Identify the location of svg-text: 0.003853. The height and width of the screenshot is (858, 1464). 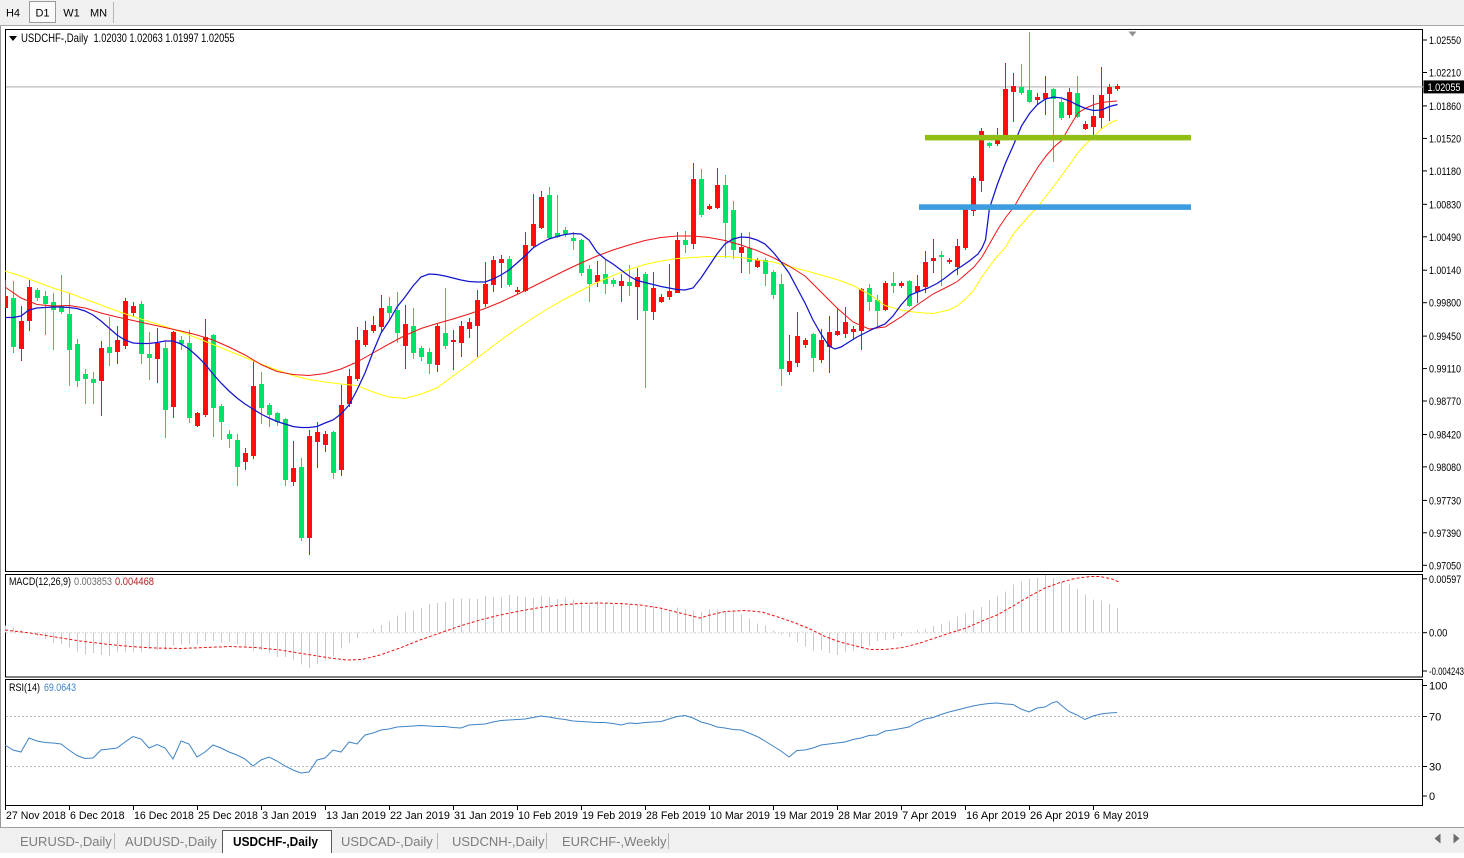
(93, 582).